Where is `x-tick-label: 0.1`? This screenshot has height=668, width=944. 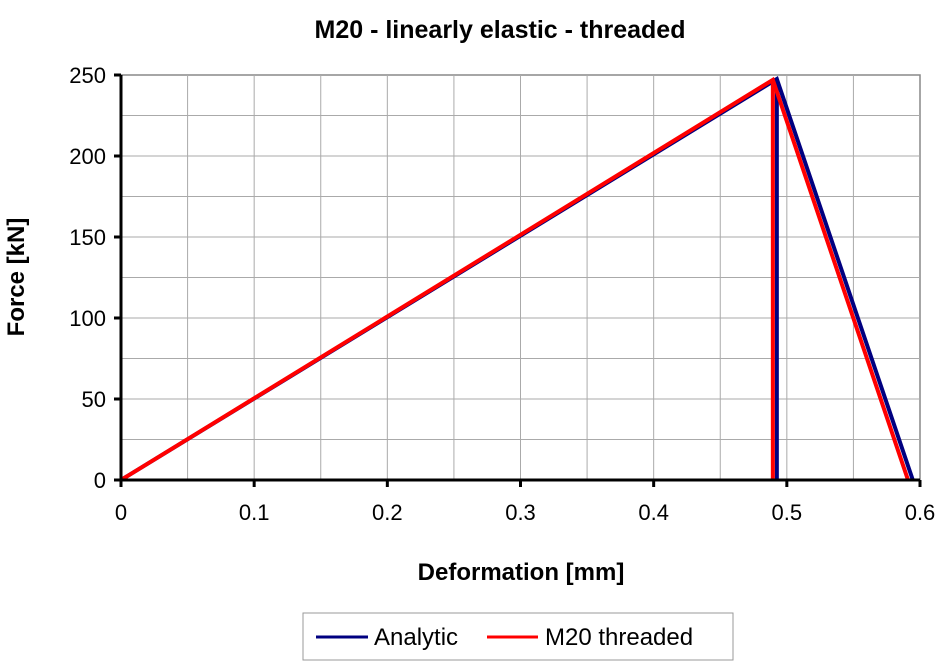 x-tick-label: 0.1 is located at coordinates (254, 512).